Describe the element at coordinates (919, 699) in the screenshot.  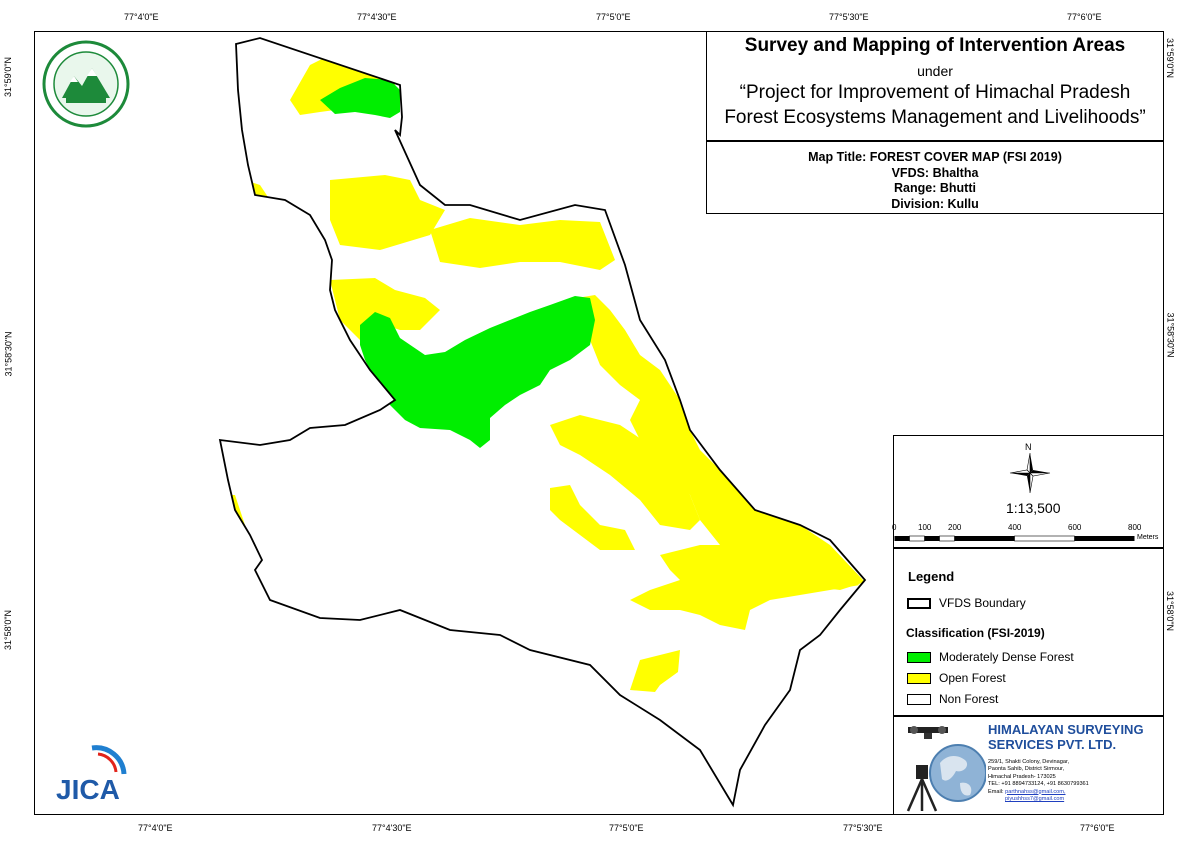
I see `legend-swatch-non-forest` at that location.